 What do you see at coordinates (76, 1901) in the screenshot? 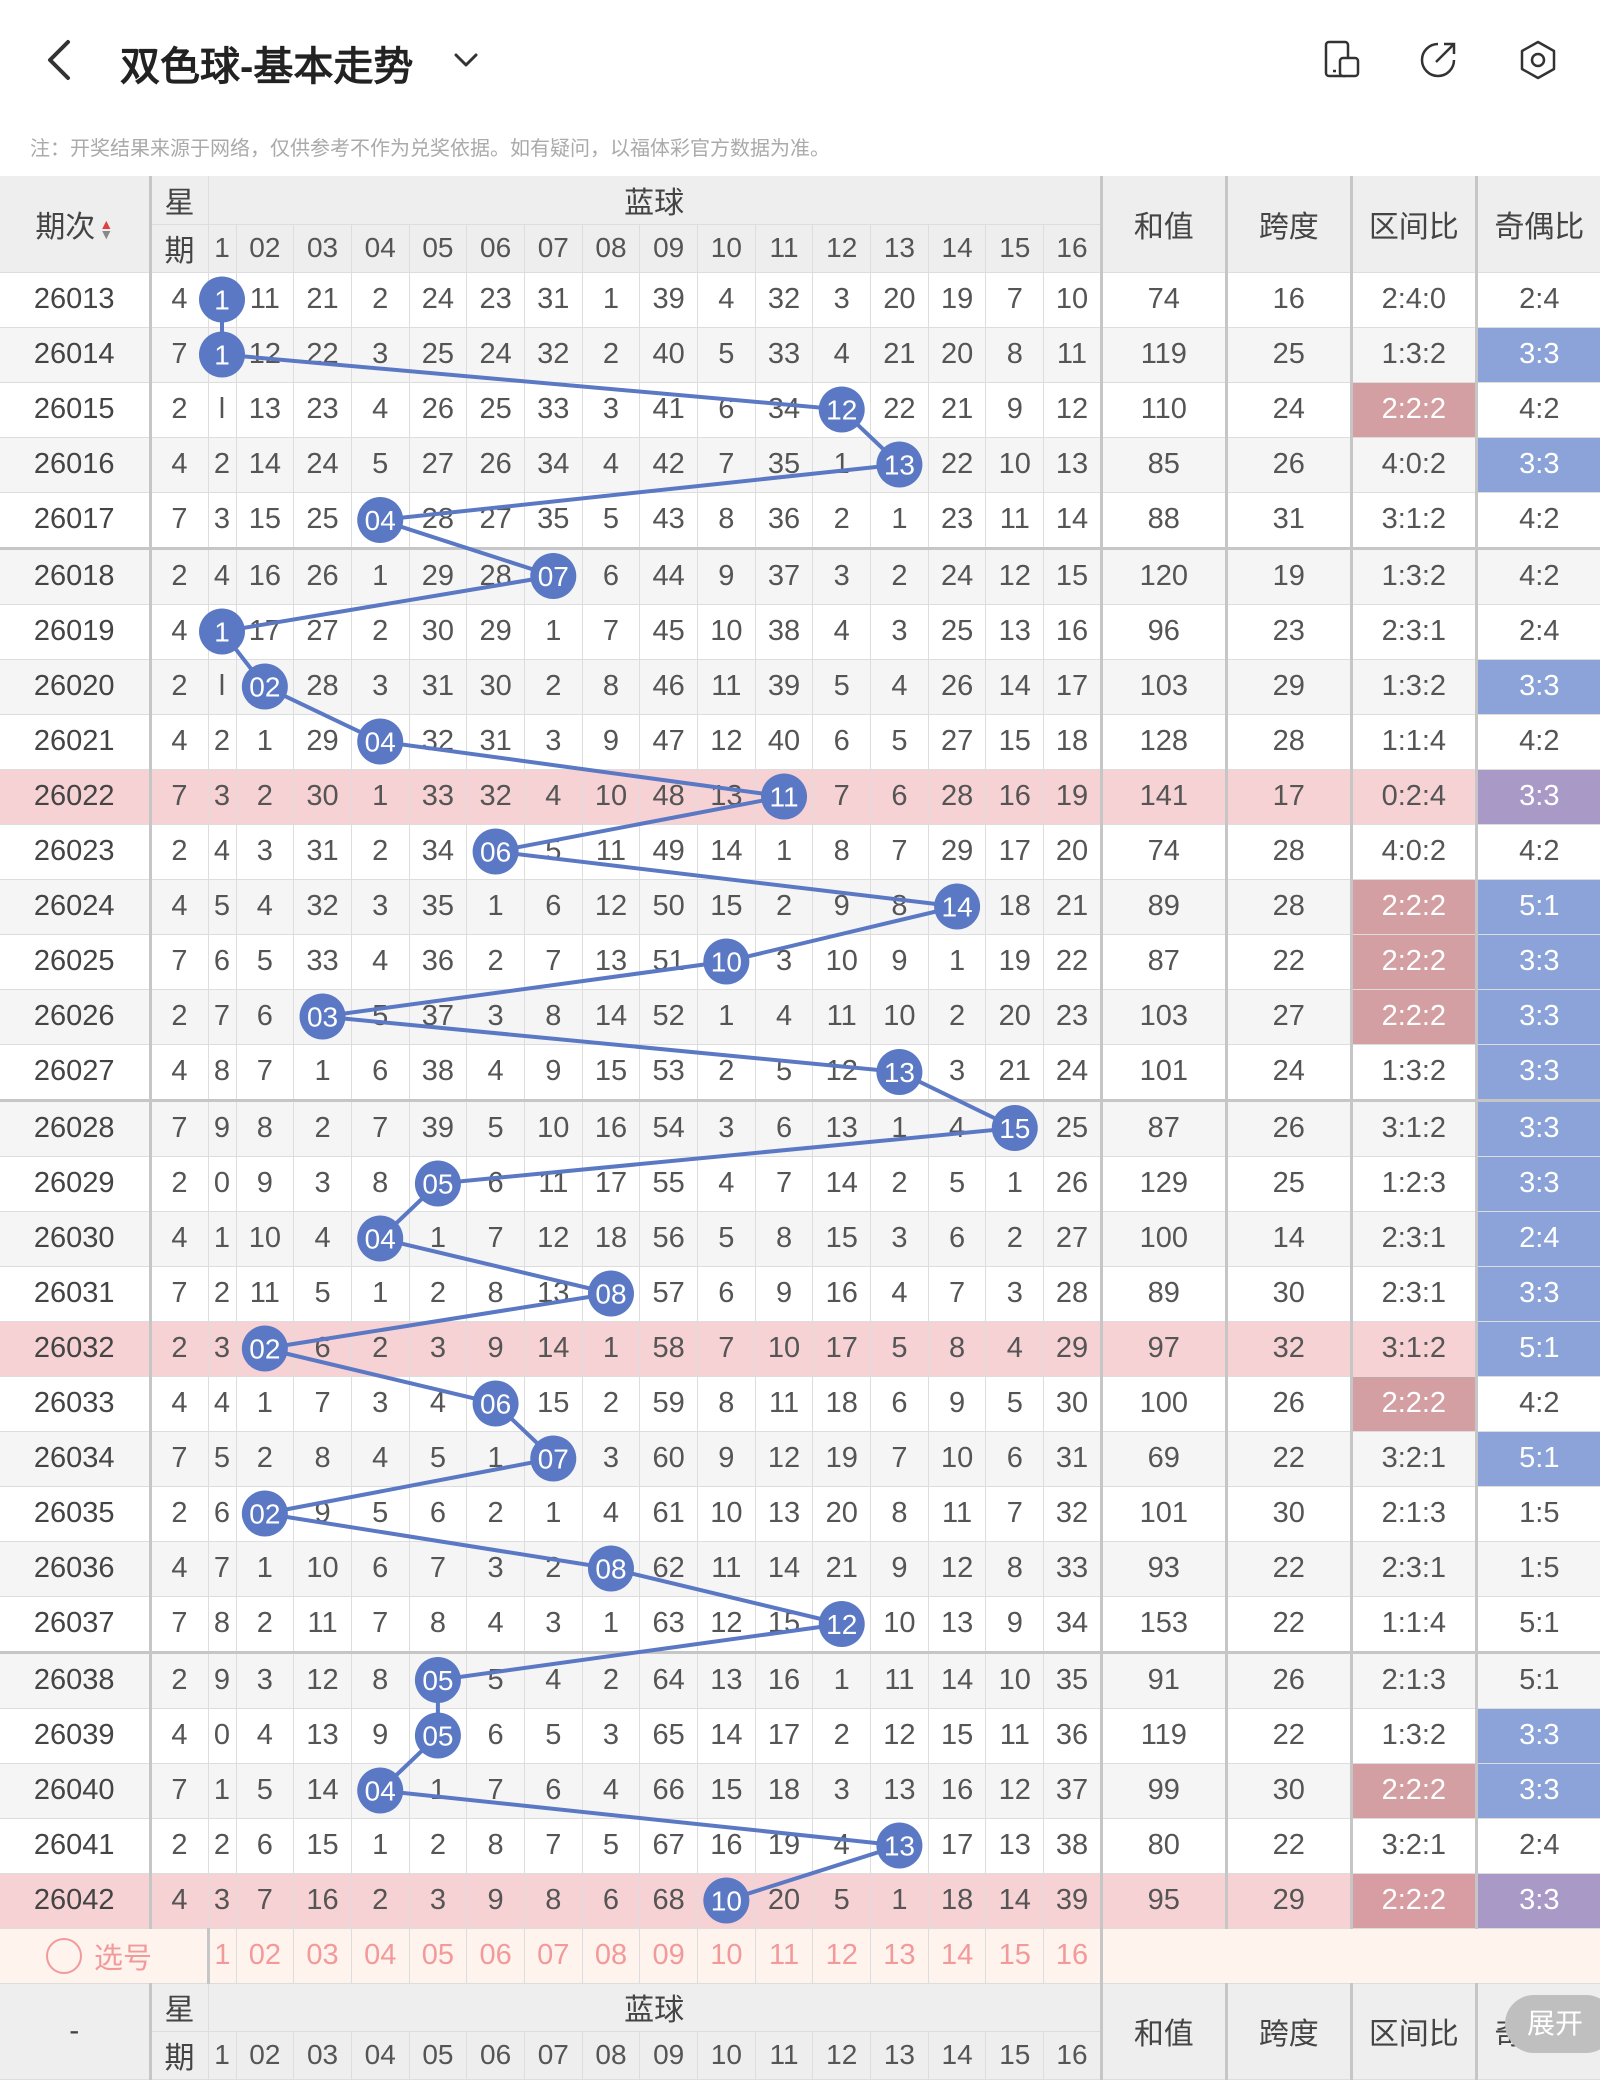
I see `issue-cell: 26042` at bounding box center [76, 1901].